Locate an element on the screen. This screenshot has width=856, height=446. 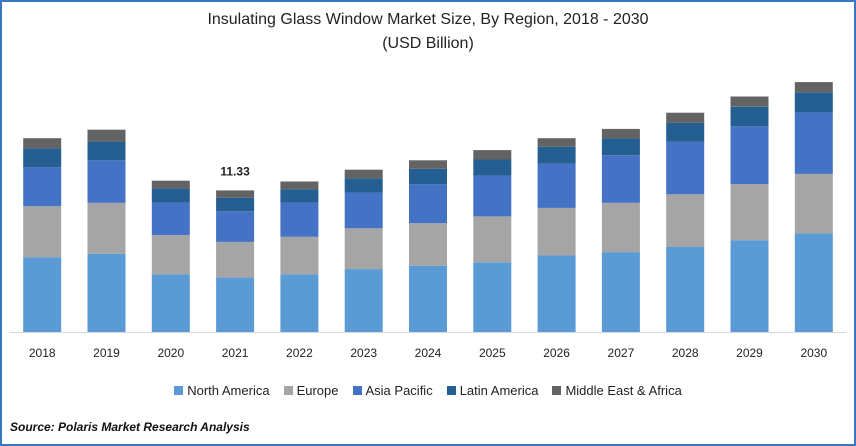
legend-label: Latin America is located at coordinates (499, 390).